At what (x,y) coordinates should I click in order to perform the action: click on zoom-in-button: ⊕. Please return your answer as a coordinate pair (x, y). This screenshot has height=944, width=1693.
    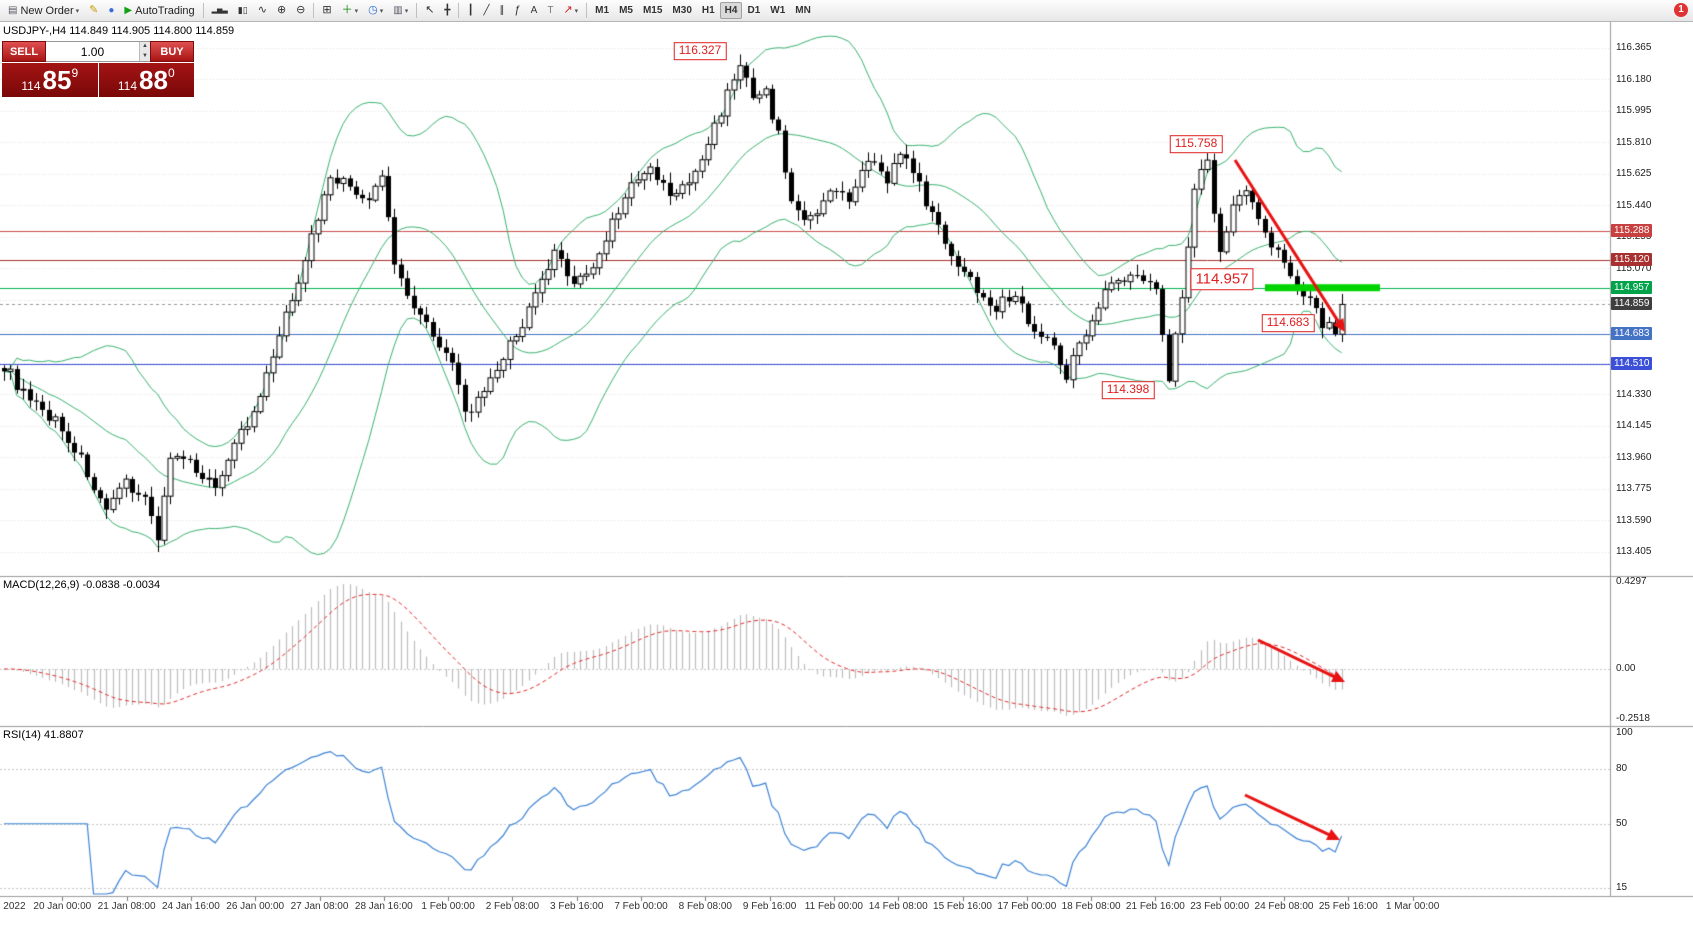
    Looking at the image, I should click on (281, 10).